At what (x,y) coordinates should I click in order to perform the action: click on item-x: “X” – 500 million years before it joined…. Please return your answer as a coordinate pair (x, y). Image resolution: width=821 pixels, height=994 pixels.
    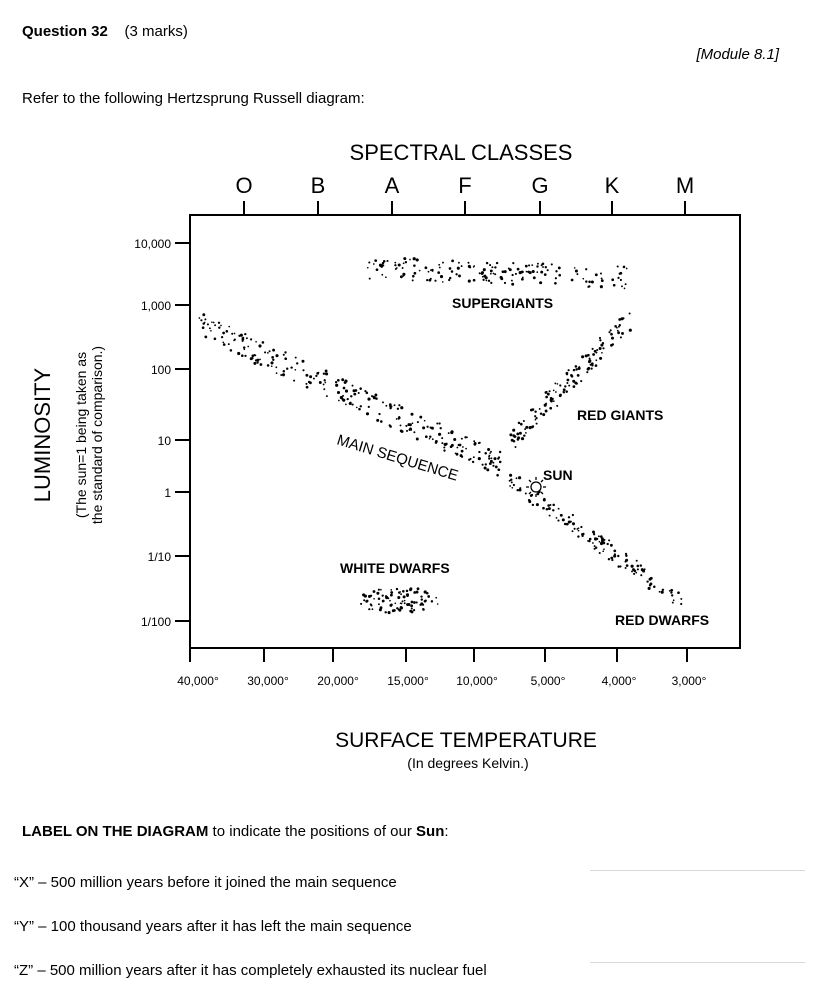
    Looking at the image, I should click on (205, 882).